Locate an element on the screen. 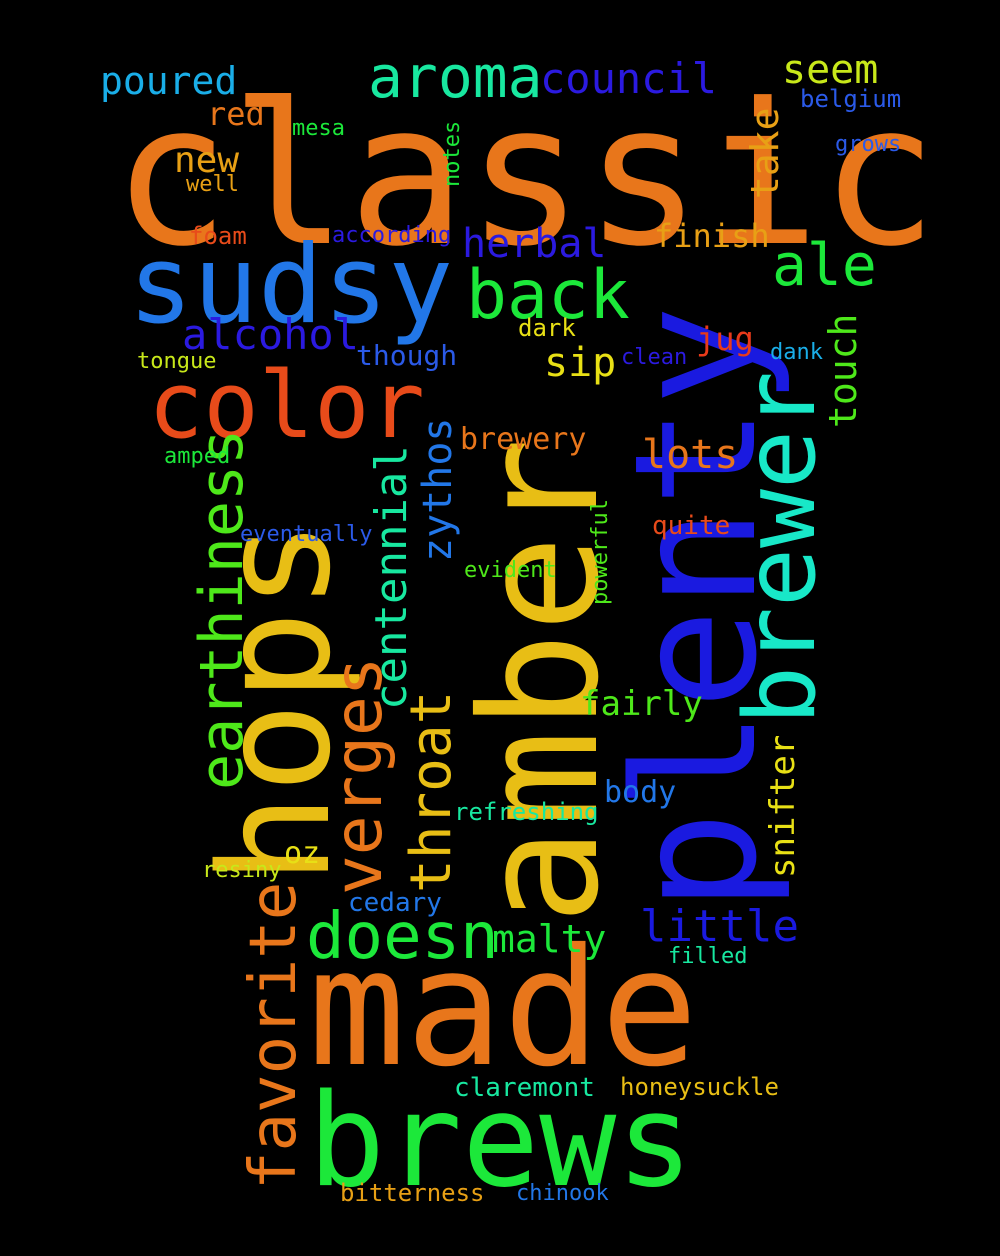  word-zythos: zythos is located at coordinates (438, 490).